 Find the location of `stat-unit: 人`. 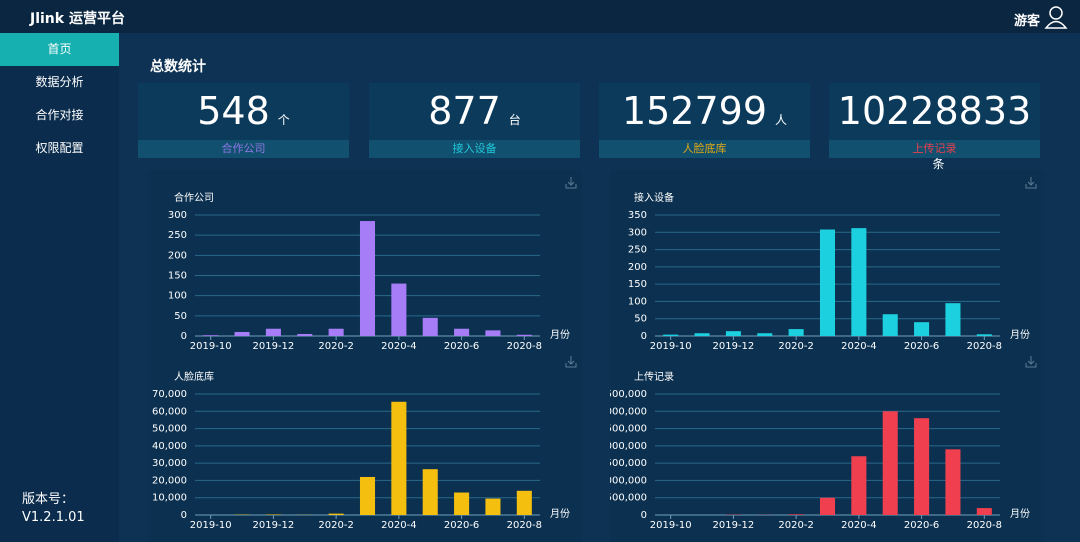

stat-unit: 人 is located at coordinates (781, 120).